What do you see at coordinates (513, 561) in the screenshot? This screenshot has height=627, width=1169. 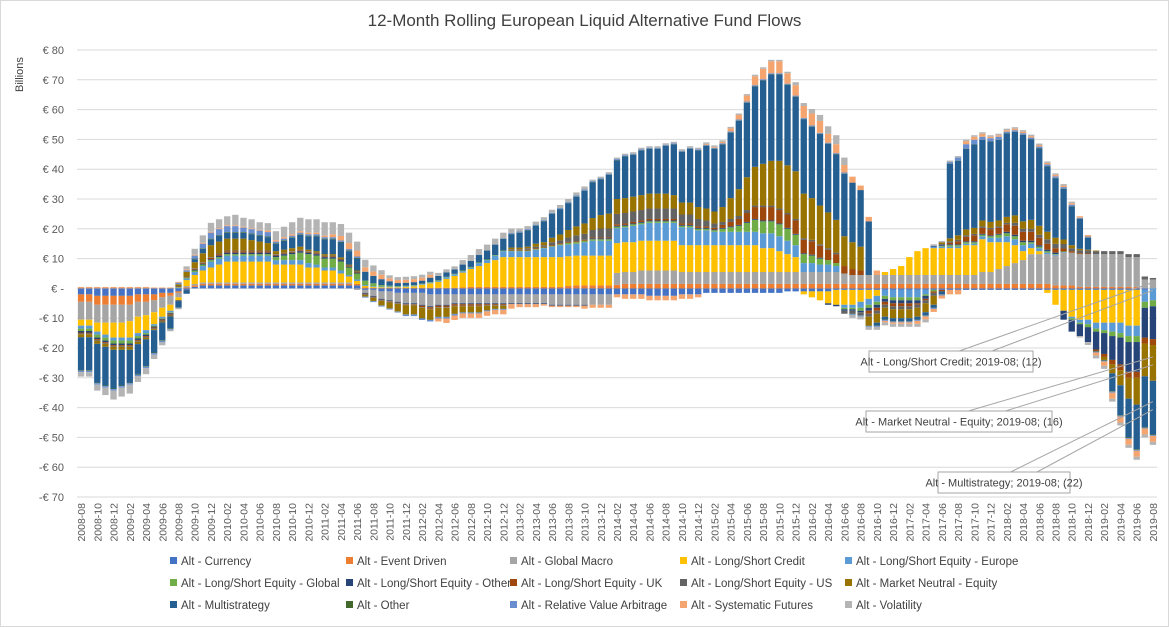 I see `legend-swatch` at bounding box center [513, 561].